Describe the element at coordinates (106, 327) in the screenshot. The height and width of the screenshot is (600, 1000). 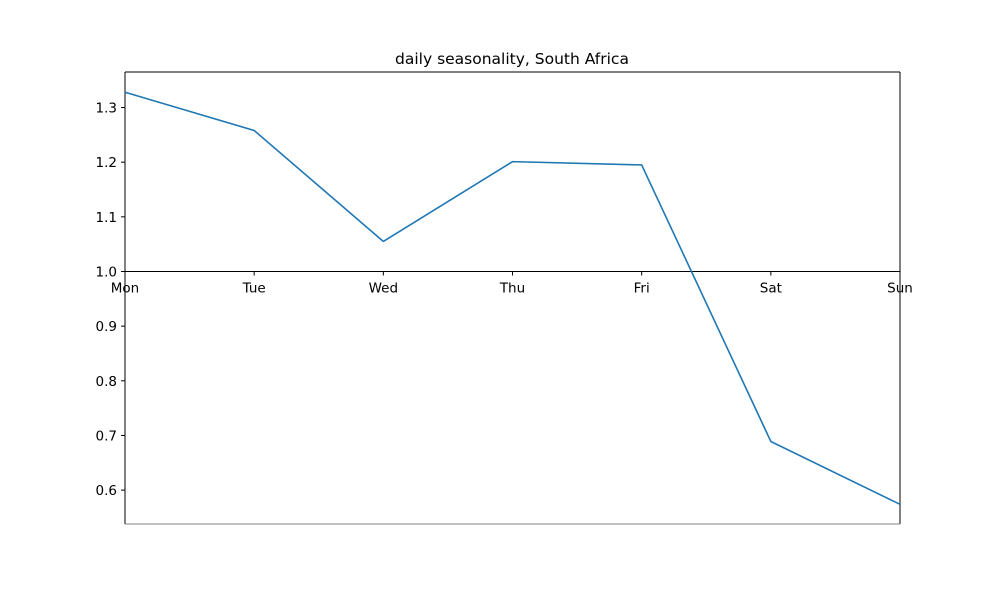
I see `y-tick-label: 0.9` at that location.